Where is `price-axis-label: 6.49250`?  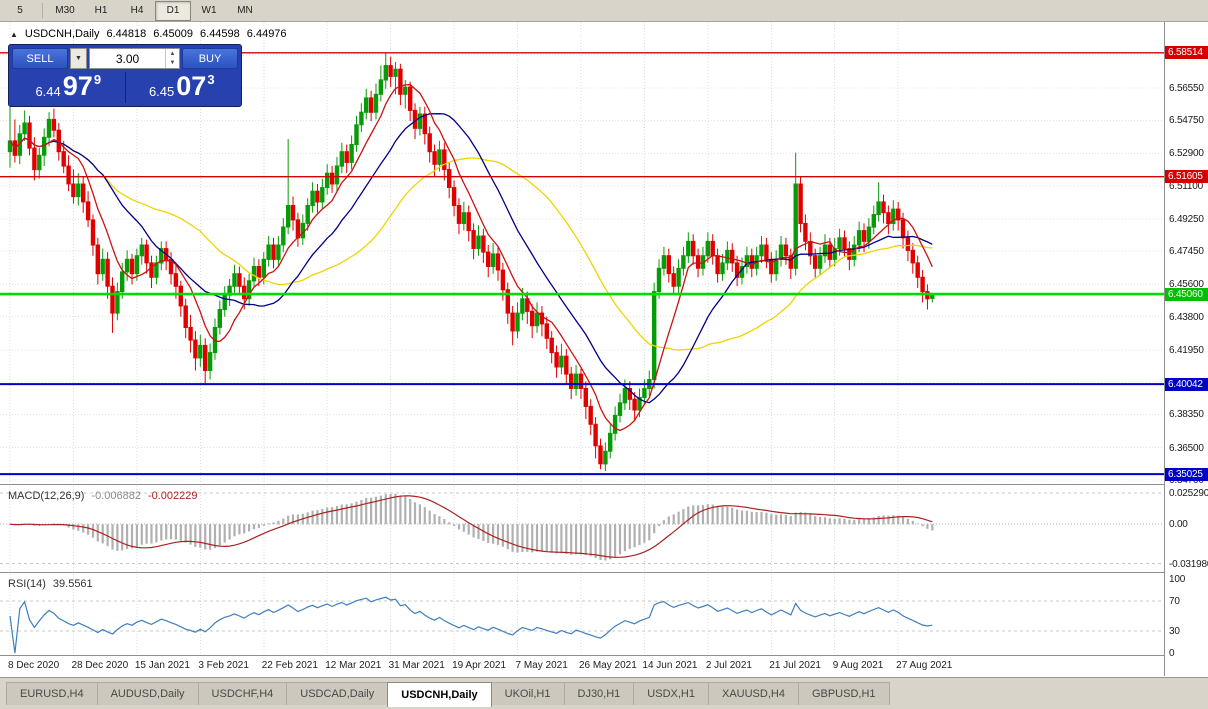
price-axis-label: 6.49250 is located at coordinates (1186, 219).